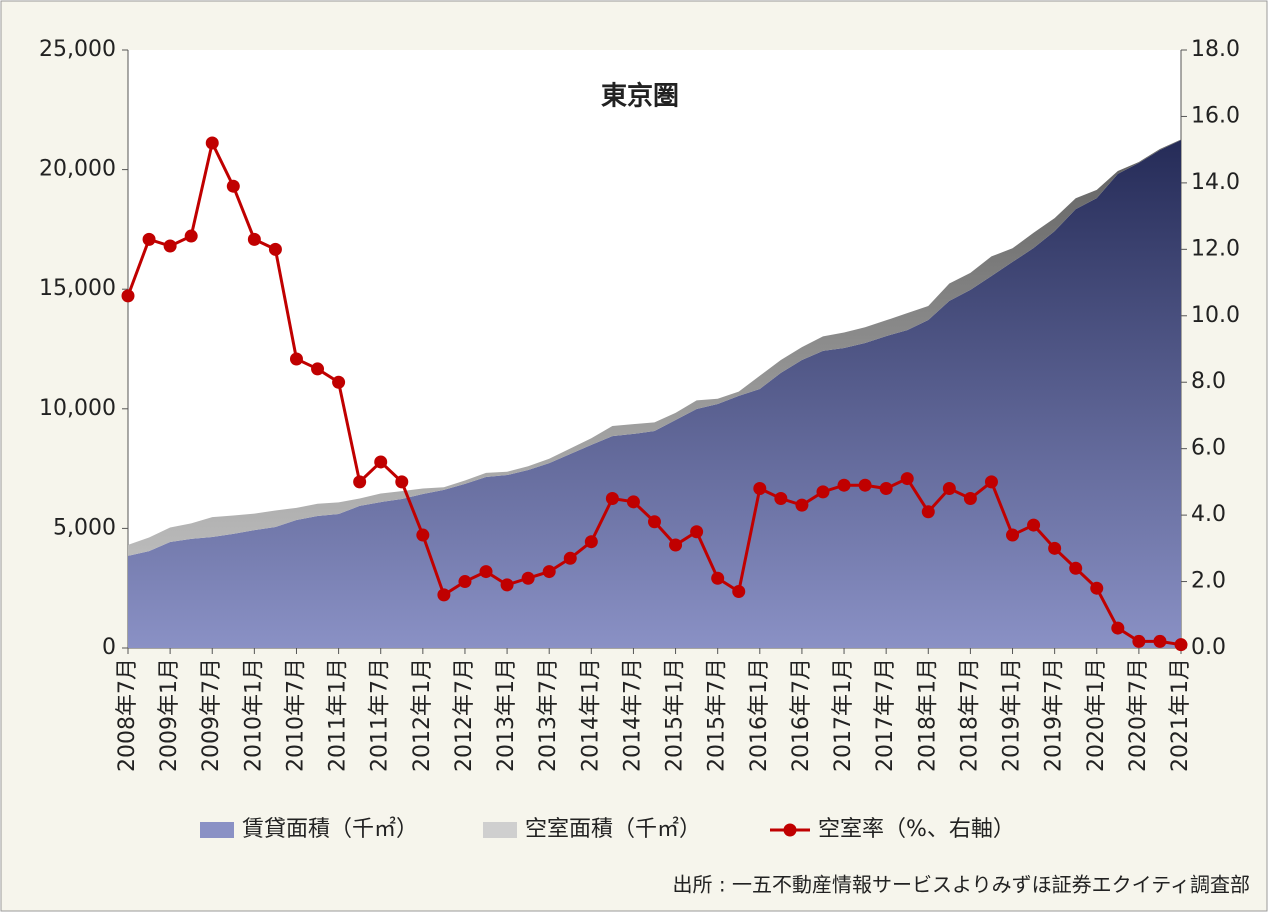 The height and width of the screenshot is (912, 1268). I want to click on y2-tick-label: 4.0, so click(1208, 514).